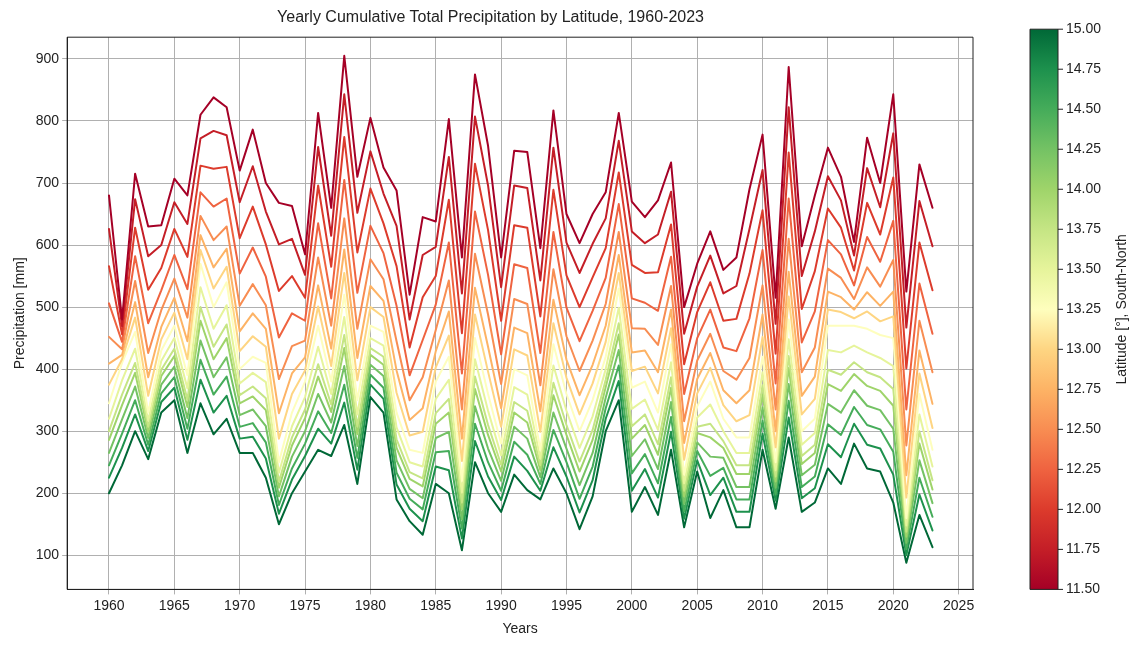 The width and height of the screenshot is (1141, 646). What do you see at coordinates (501, 604) in the screenshot?
I see `x-tick-label: 1990` at bounding box center [501, 604].